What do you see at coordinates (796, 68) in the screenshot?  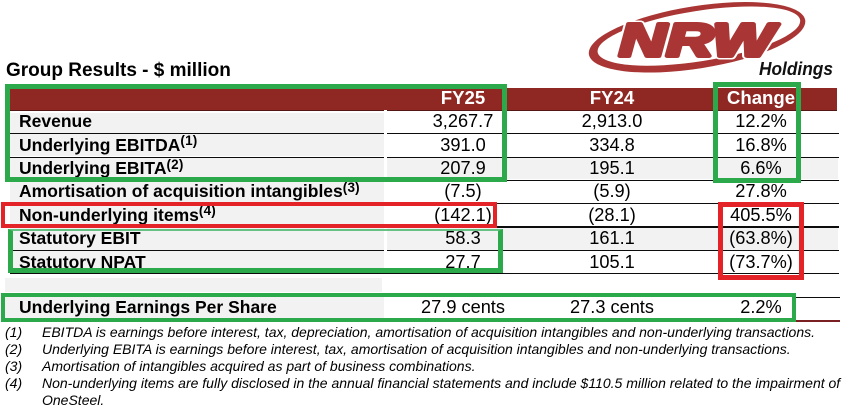 I see `svg-text: Holdings` at bounding box center [796, 68].